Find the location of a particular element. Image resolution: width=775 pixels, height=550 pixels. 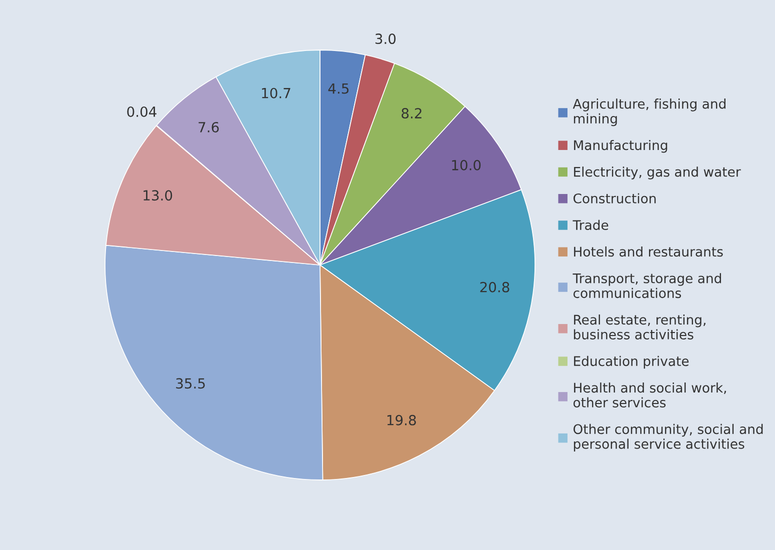

data-label: 35.5 is located at coordinates (190, 383).